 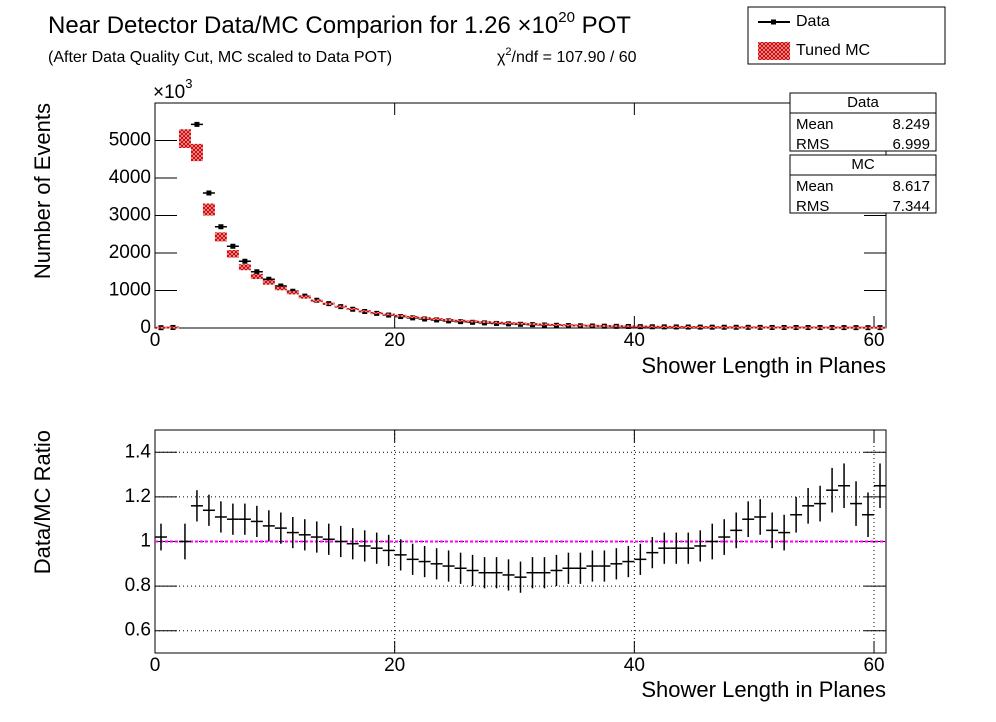 I want to click on stats-value: 8.249, so click(x=911, y=124).